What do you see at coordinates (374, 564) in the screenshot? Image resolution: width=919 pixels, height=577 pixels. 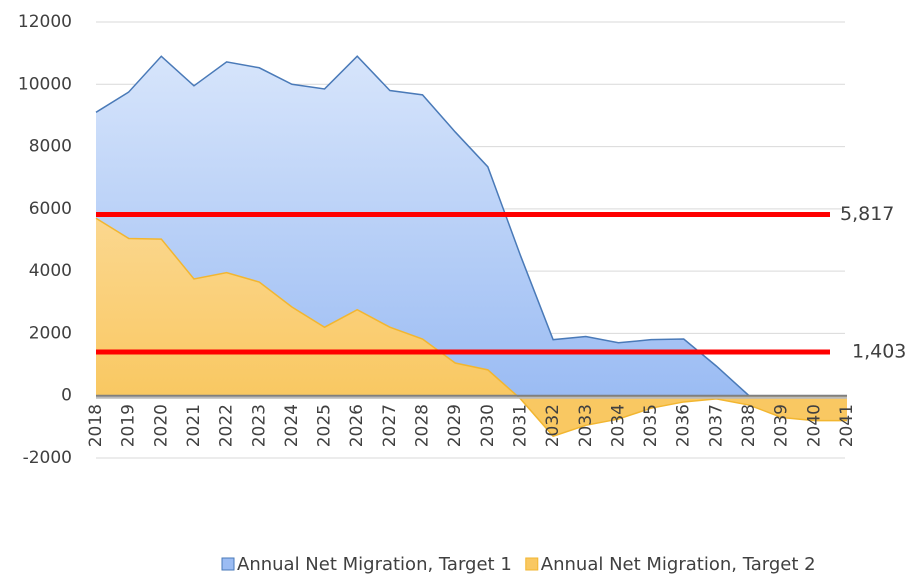 I see `legend-label: Annual Net Migration, Target 1` at bounding box center [374, 564].